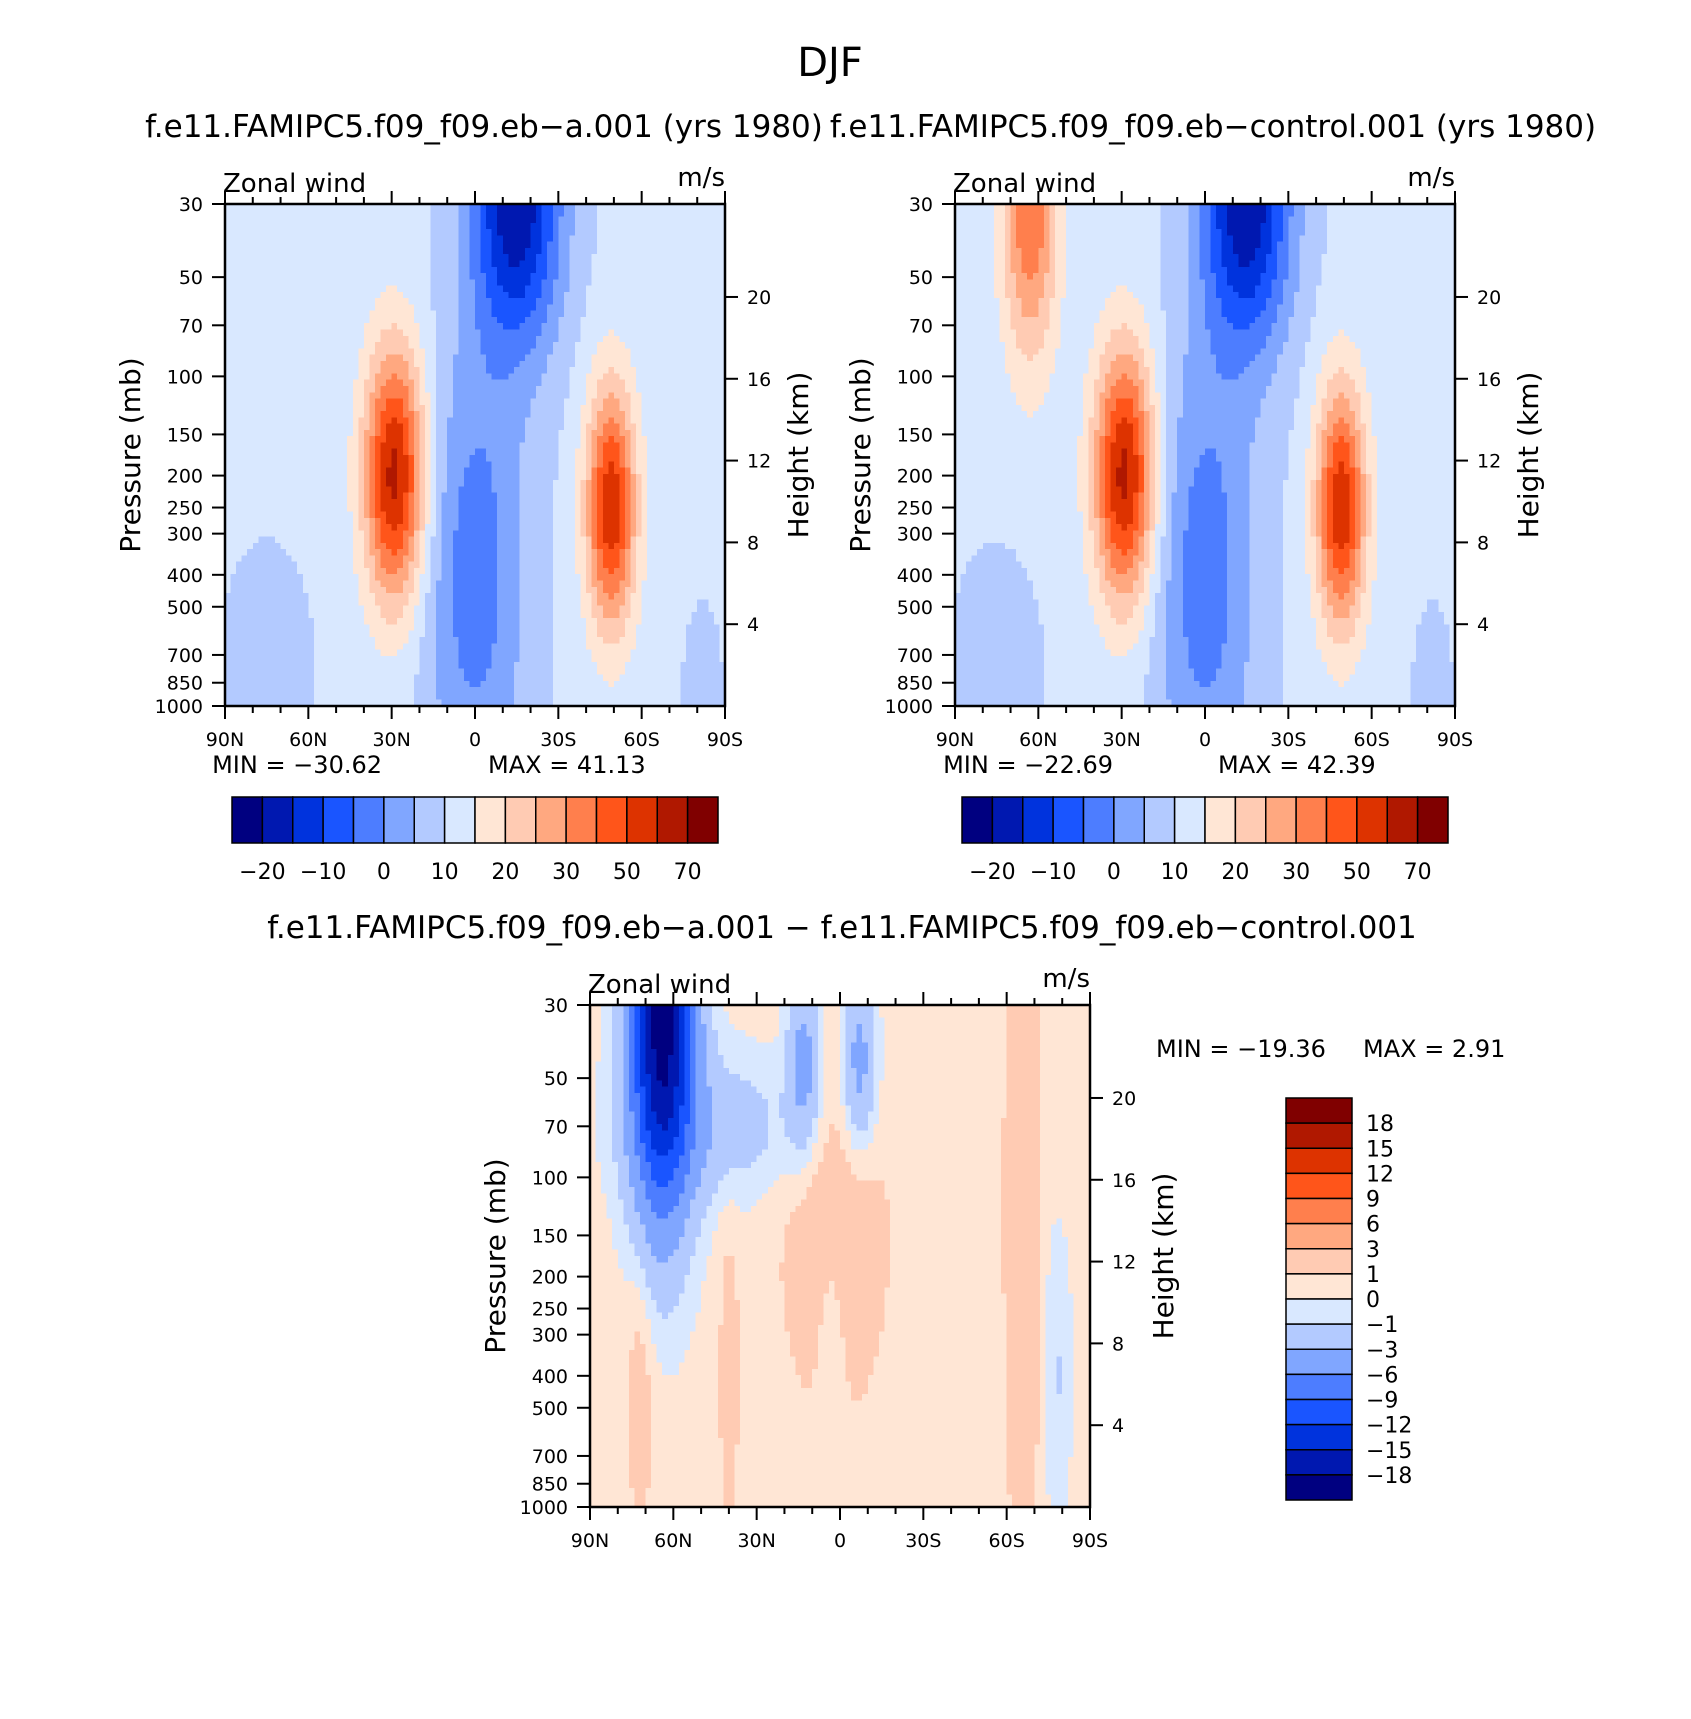 This screenshot has height=1719, width=1691. What do you see at coordinates (915, 535) in the screenshot?
I see `y-tick-label: 300` at bounding box center [915, 535].